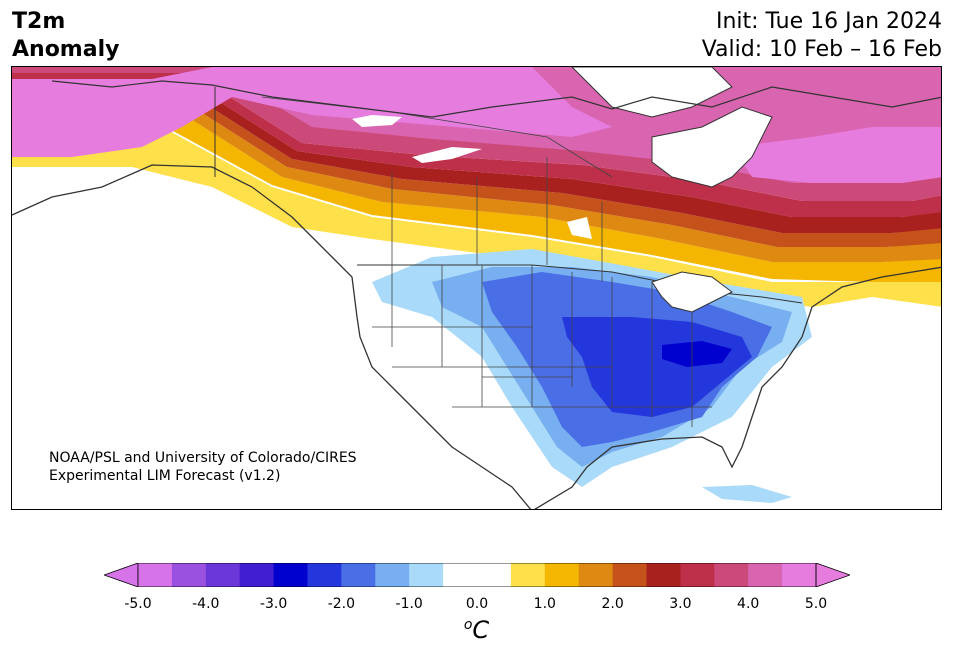 The width and height of the screenshot is (953, 656). Describe the element at coordinates (692, 292) in the screenshot. I see `great-lakes` at that location.